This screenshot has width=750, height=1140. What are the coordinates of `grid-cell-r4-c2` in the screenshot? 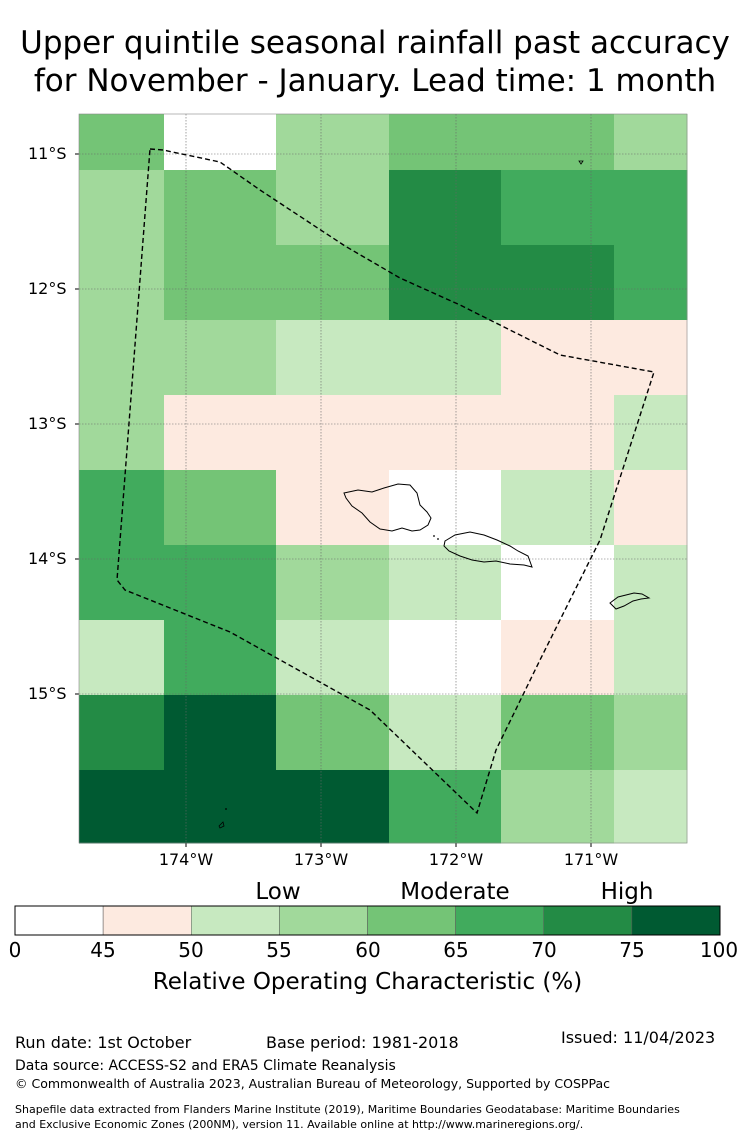 It's located at (333, 433).